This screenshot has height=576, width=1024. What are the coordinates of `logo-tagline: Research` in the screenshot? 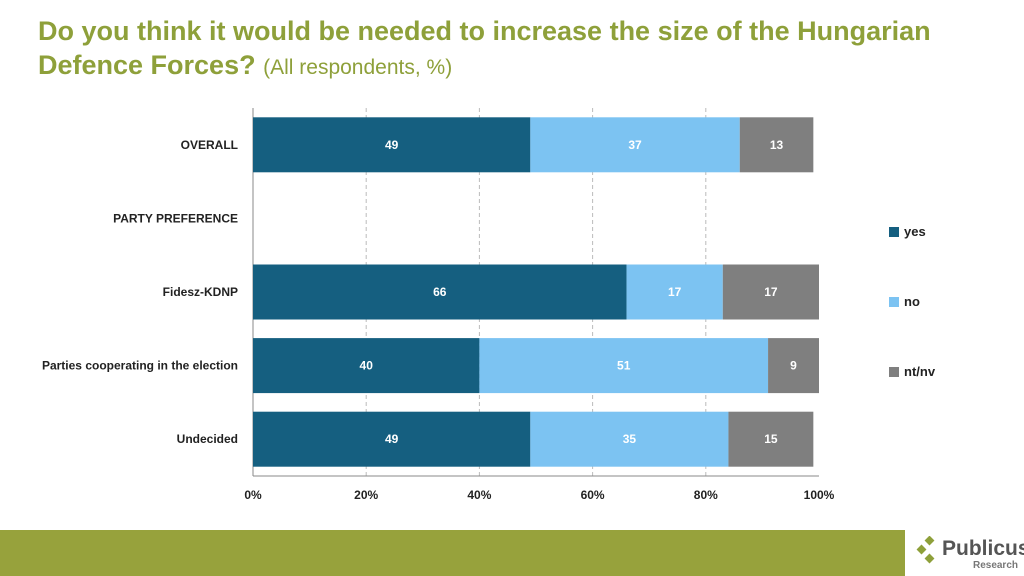 It's located at (995, 565).